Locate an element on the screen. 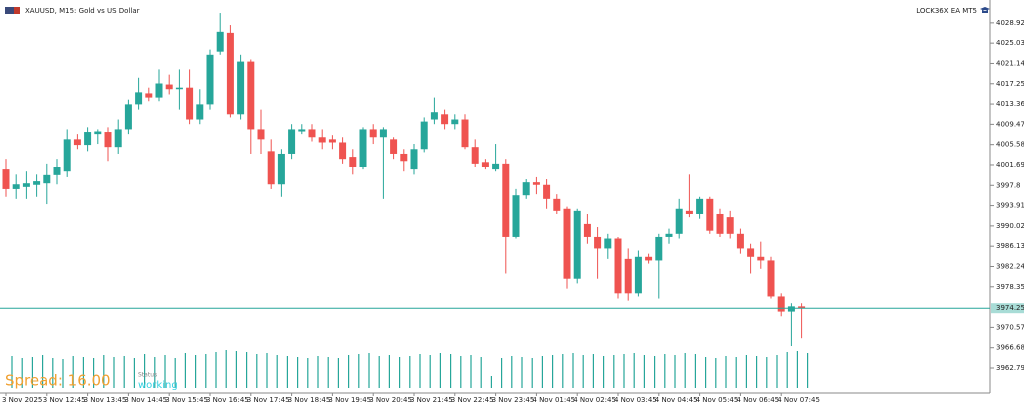 The width and height of the screenshot is (1024, 406). status-label: Status is located at coordinates (147, 375).